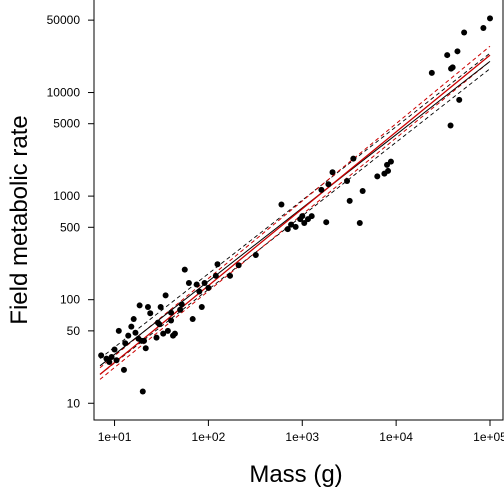  What do you see at coordinates (66, 124) in the screenshot?
I see `y-tick-label: 5000` at bounding box center [66, 124].